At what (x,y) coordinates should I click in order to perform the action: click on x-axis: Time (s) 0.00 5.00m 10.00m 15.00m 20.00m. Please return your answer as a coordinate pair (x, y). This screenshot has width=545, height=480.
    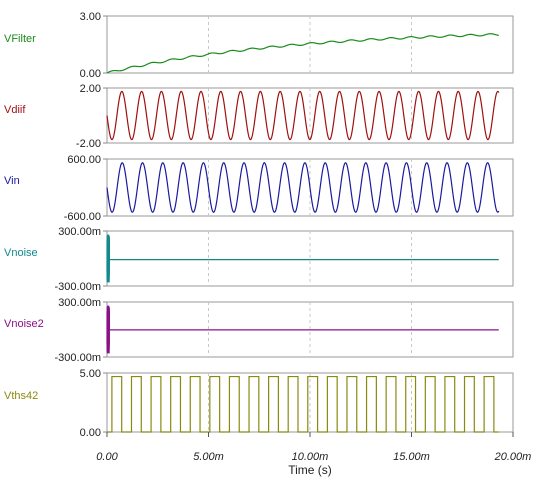
    Looking at the image, I should click on (313, 454).